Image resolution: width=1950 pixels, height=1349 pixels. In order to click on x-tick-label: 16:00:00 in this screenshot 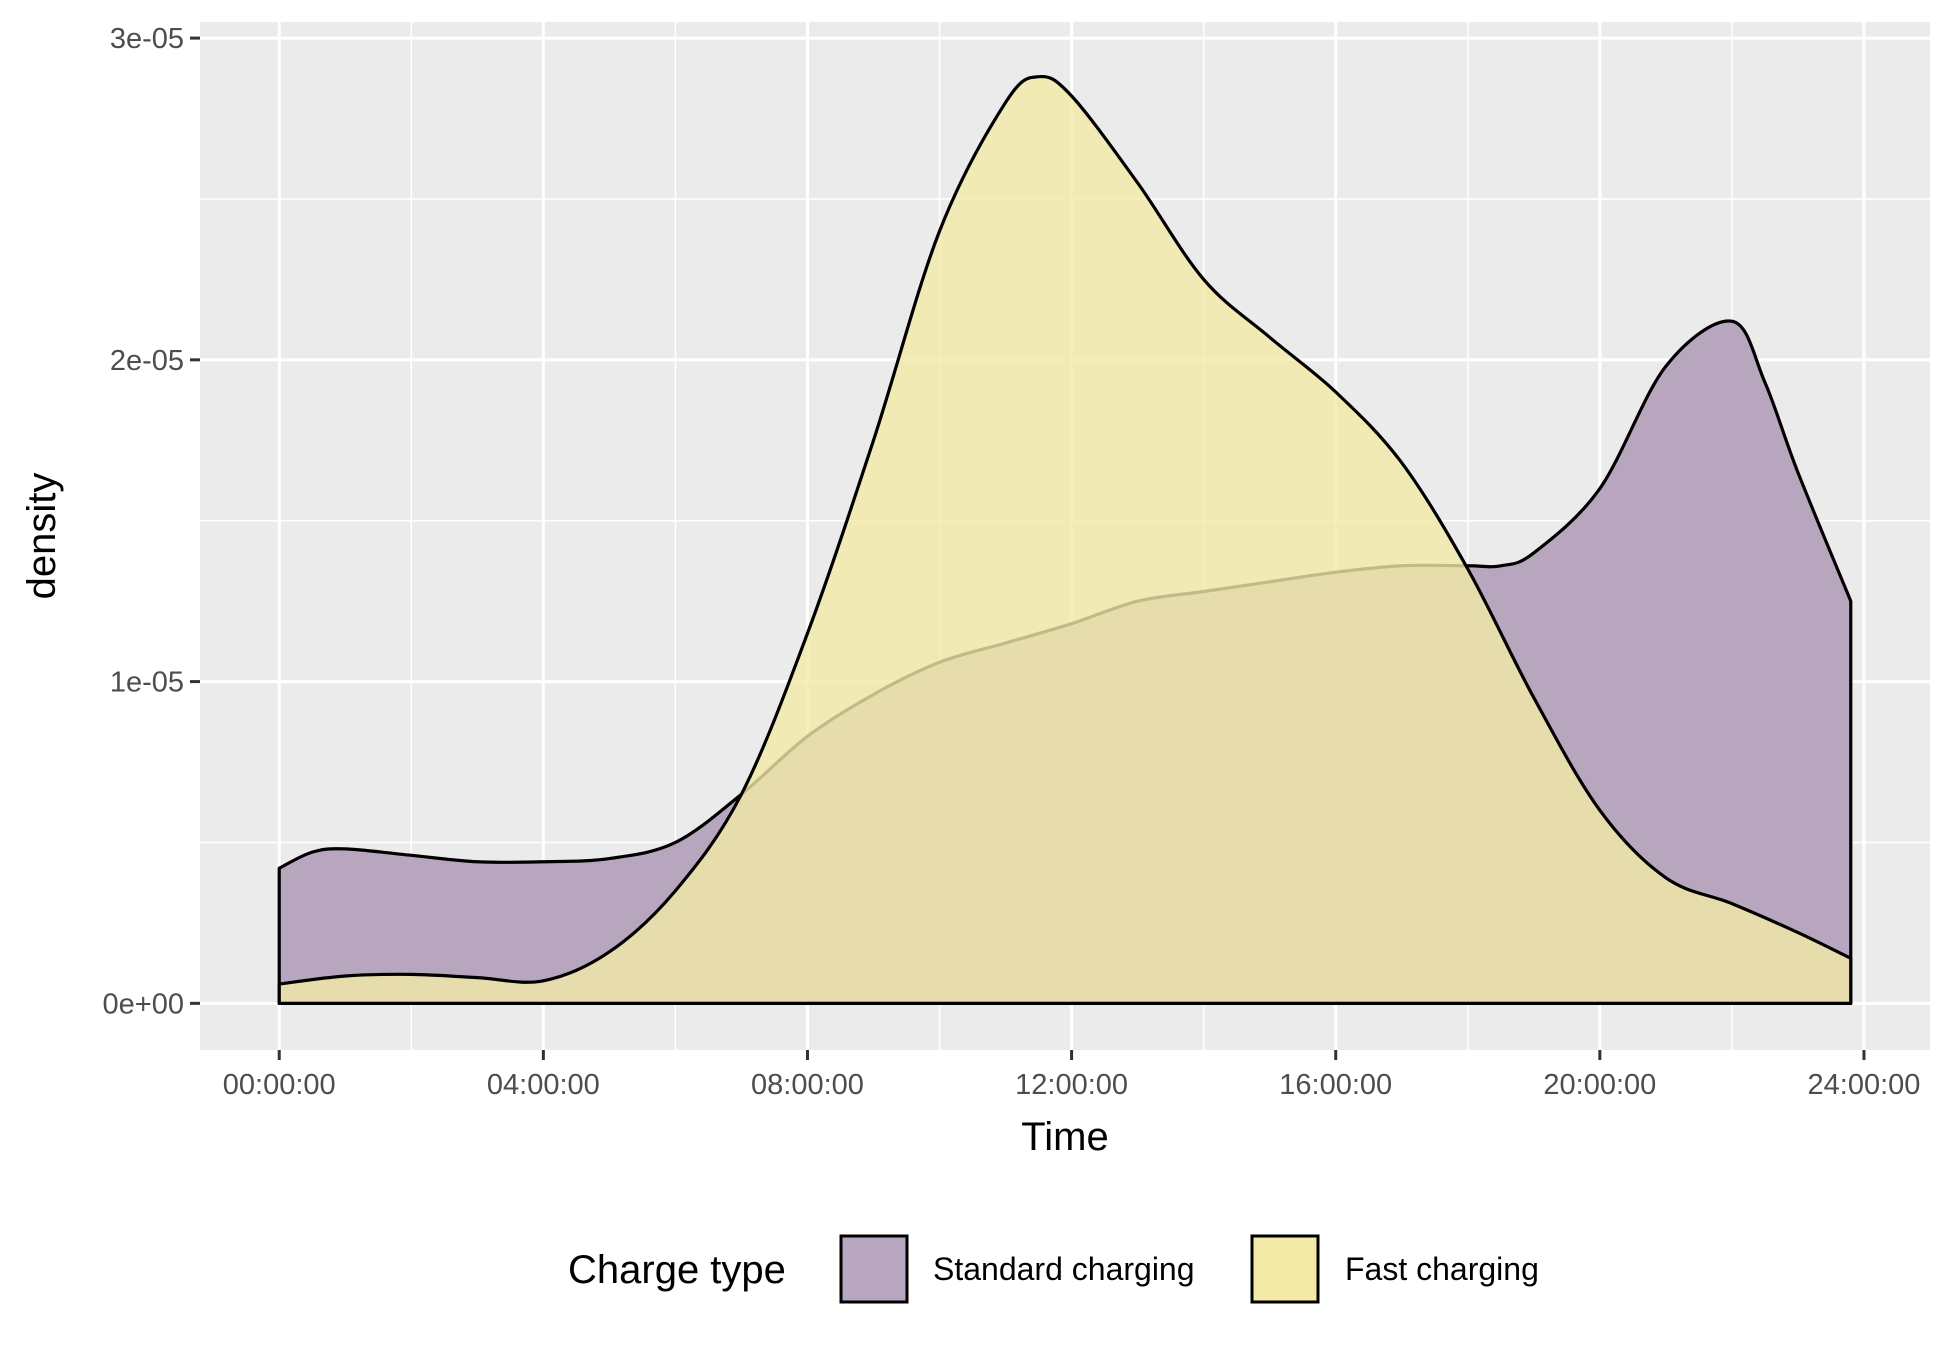, I will do `click(1335, 1085)`.